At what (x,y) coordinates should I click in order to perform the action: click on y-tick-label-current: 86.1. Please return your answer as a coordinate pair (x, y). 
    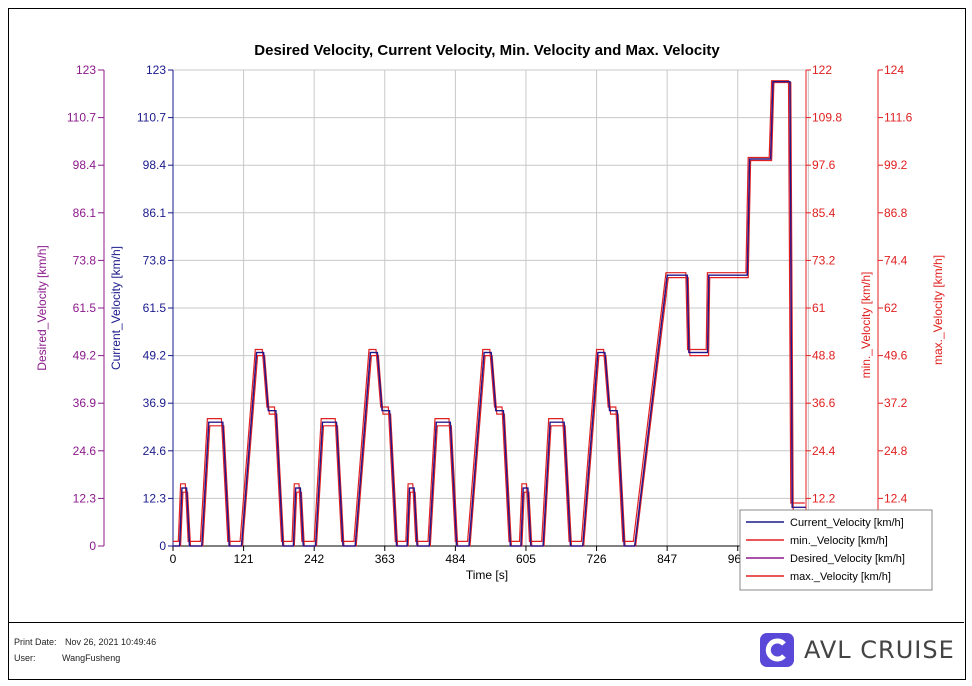
    Looking at the image, I should click on (155, 213).